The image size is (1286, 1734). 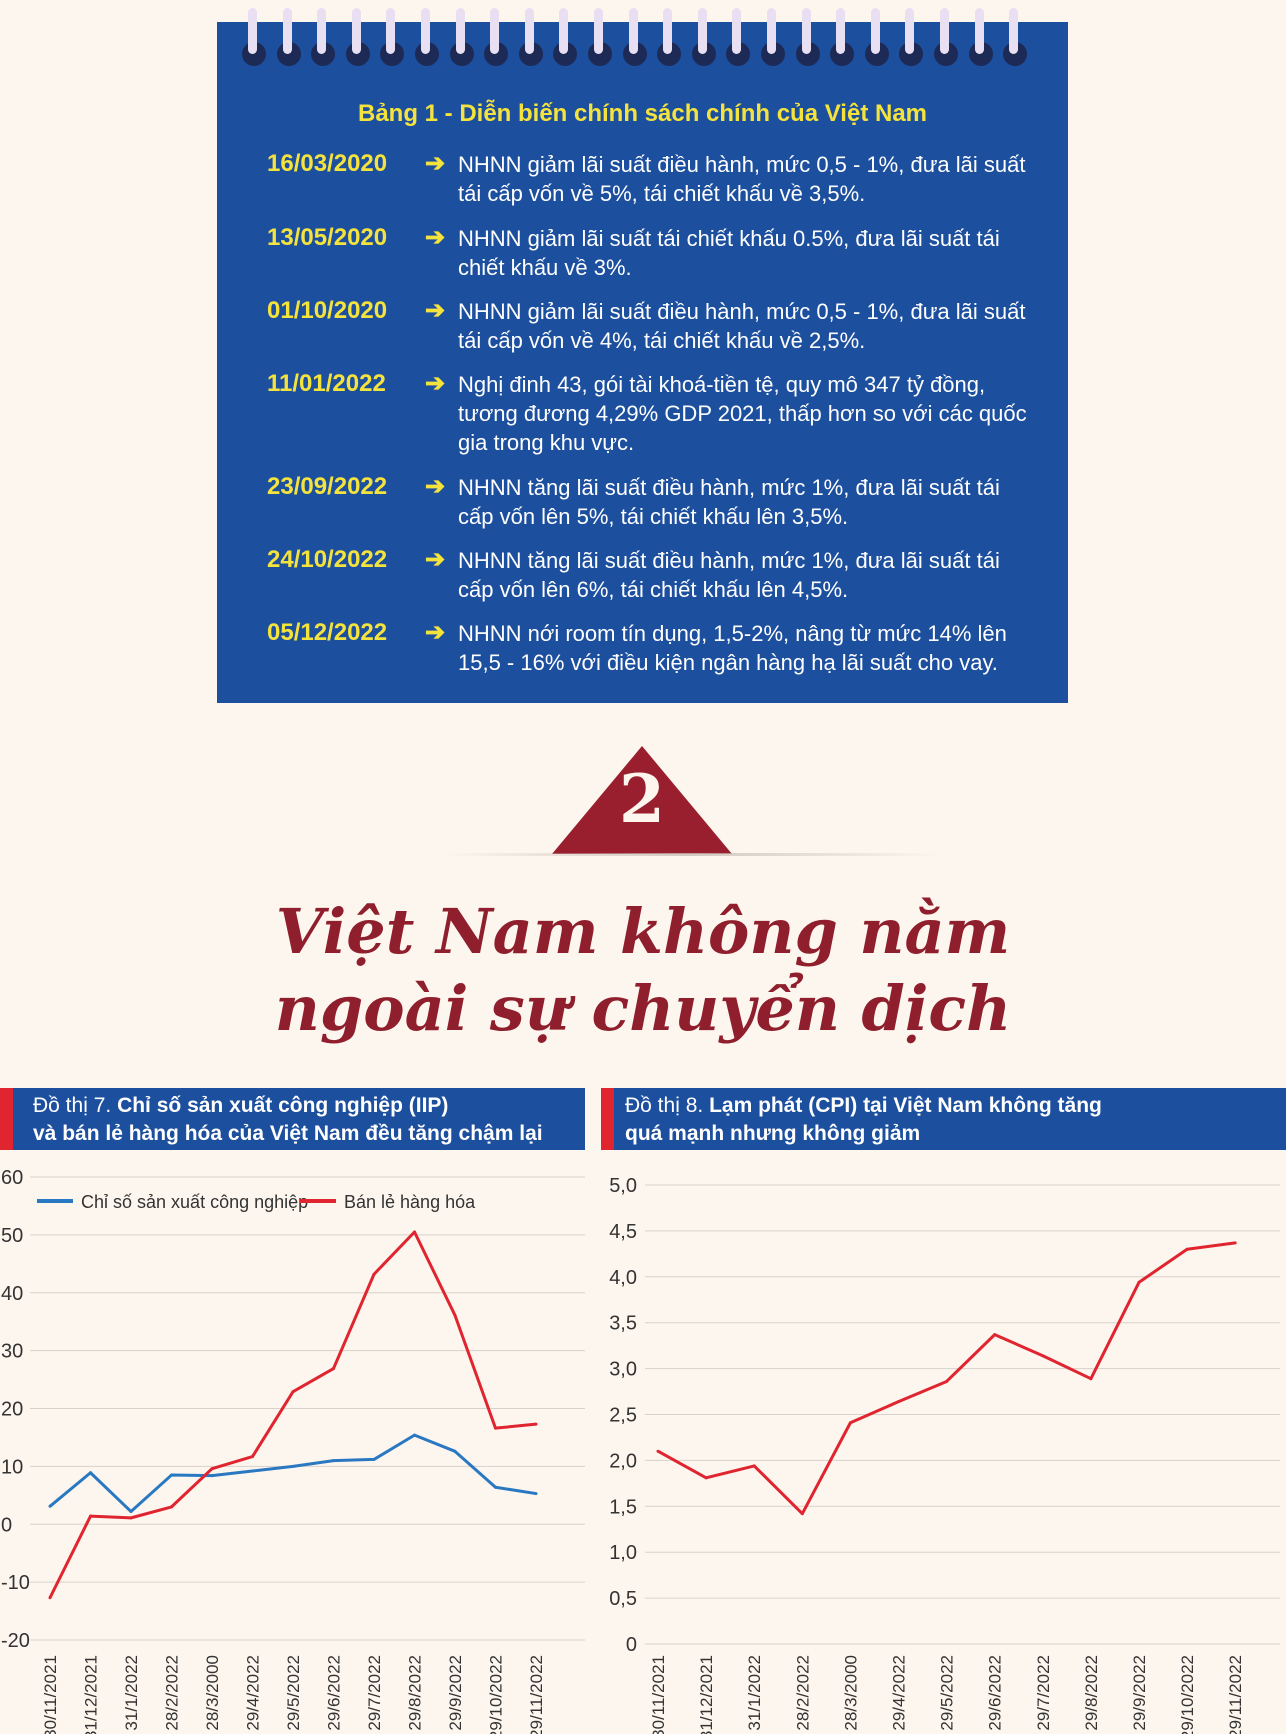 What do you see at coordinates (623, 1599) in the screenshot?
I see `chart8-y-tick-label: 0,5` at bounding box center [623, 1599].